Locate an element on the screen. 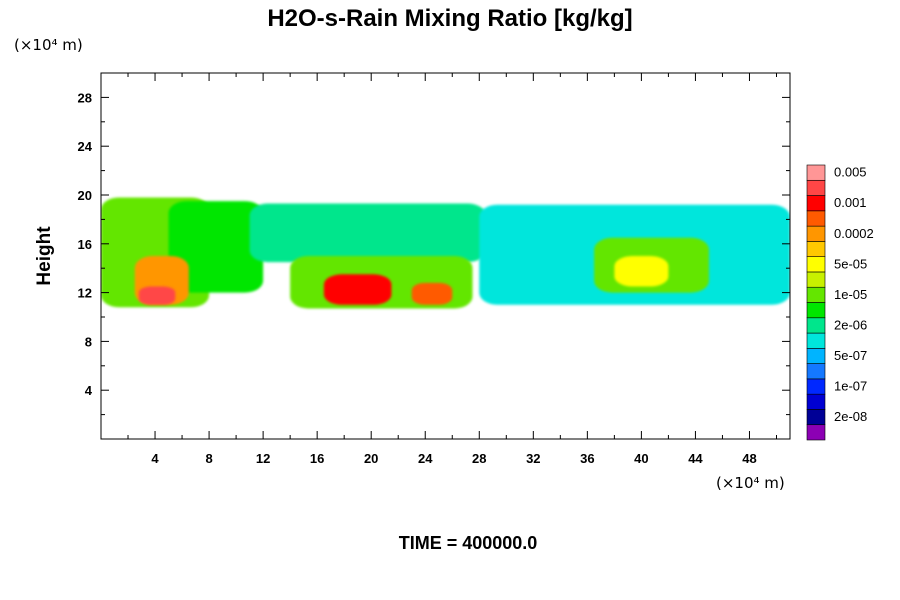  y-tick-label: 20 is located at coordinates (85, 195).